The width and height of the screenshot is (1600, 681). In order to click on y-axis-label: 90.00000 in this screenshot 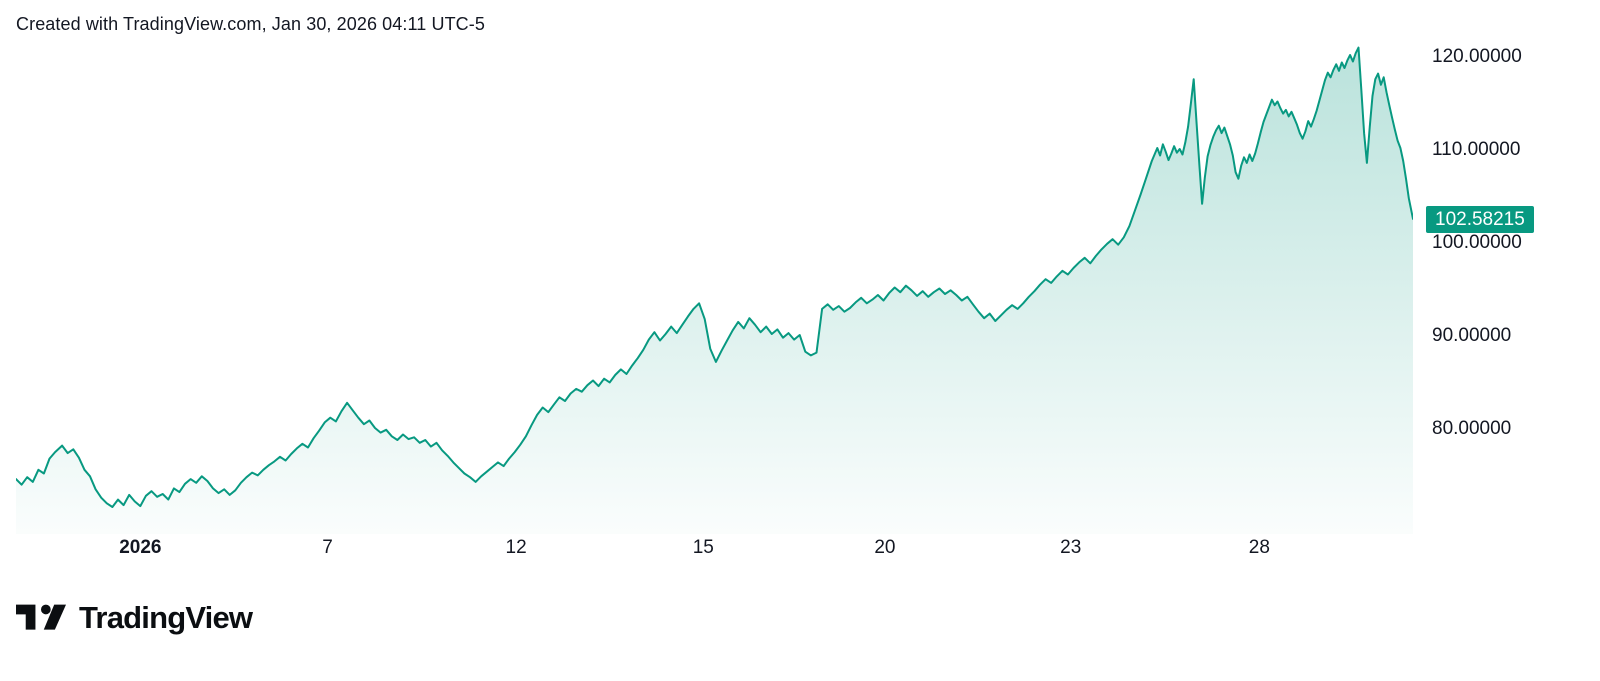, I will do `click(1472, 335)`.